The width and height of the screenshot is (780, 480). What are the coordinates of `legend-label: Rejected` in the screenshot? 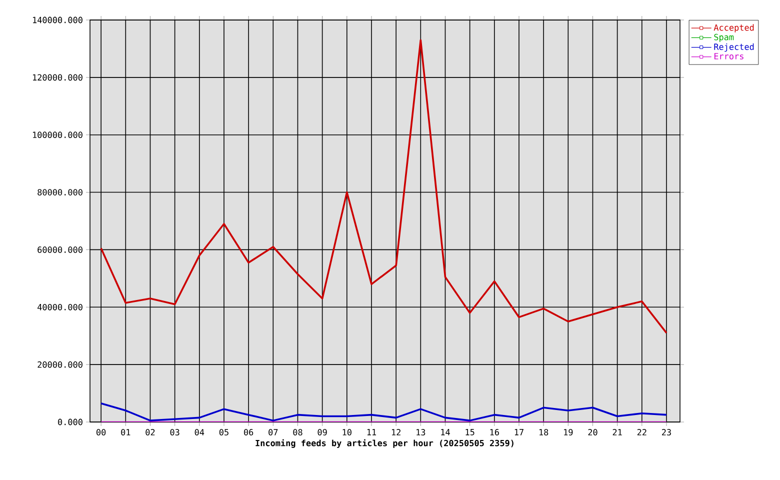 It's located at (734, 47).